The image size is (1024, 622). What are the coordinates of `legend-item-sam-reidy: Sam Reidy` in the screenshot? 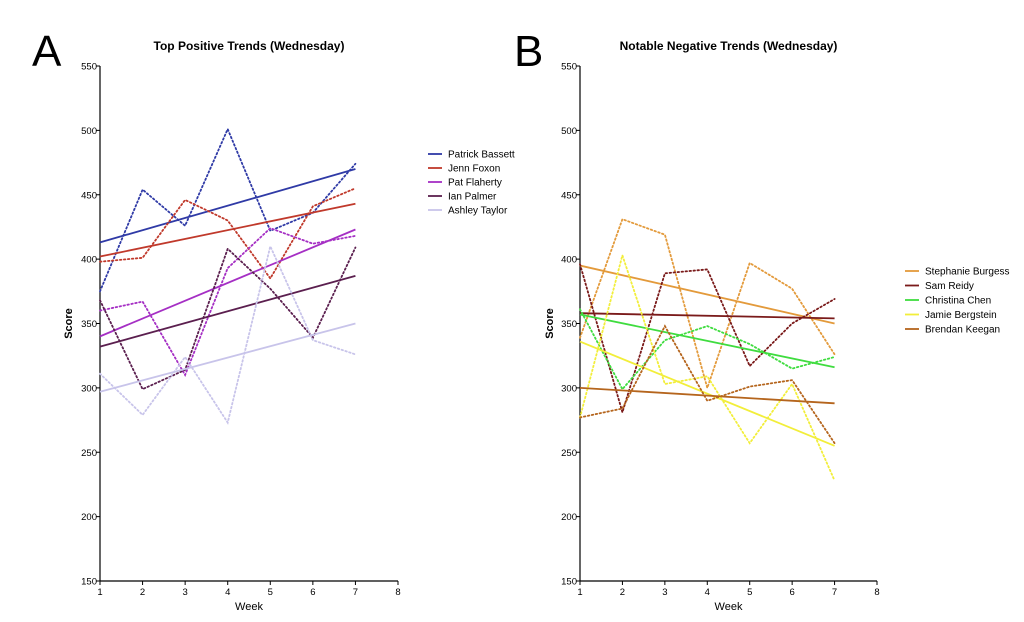 It's located at (939, 286).